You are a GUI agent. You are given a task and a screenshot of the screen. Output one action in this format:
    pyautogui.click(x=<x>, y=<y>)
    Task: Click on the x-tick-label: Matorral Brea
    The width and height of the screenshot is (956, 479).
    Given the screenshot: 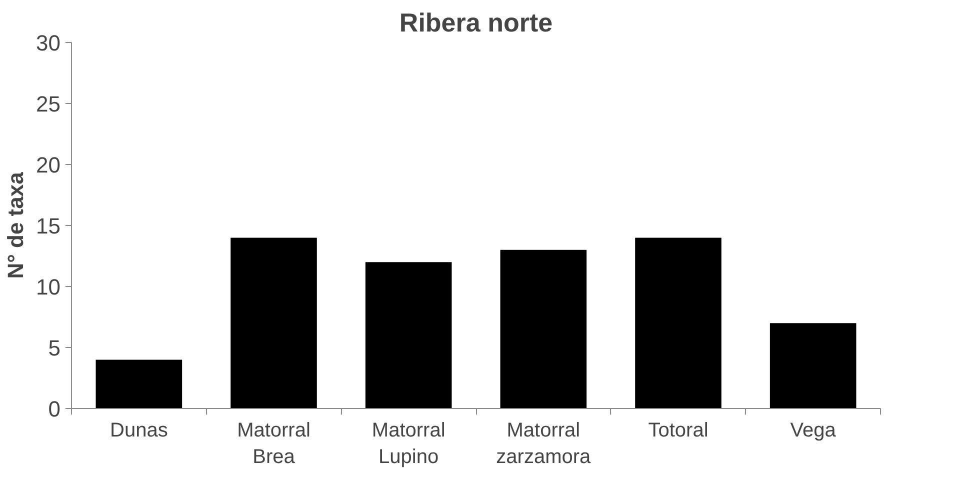 What is the action you would take?
    pyautogui.click(x=273, y=444)
    